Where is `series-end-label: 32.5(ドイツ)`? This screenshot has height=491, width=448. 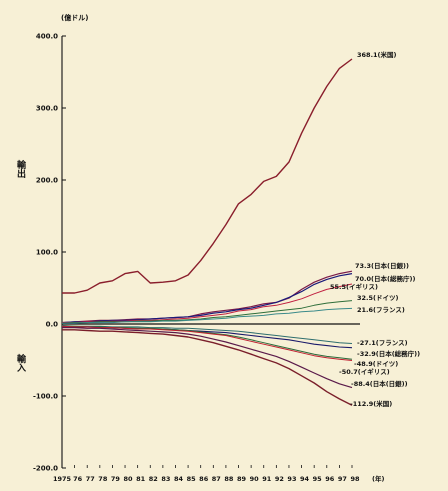 series-end-label: 32.5(ドイツ) is located at coordinates (378, 298).